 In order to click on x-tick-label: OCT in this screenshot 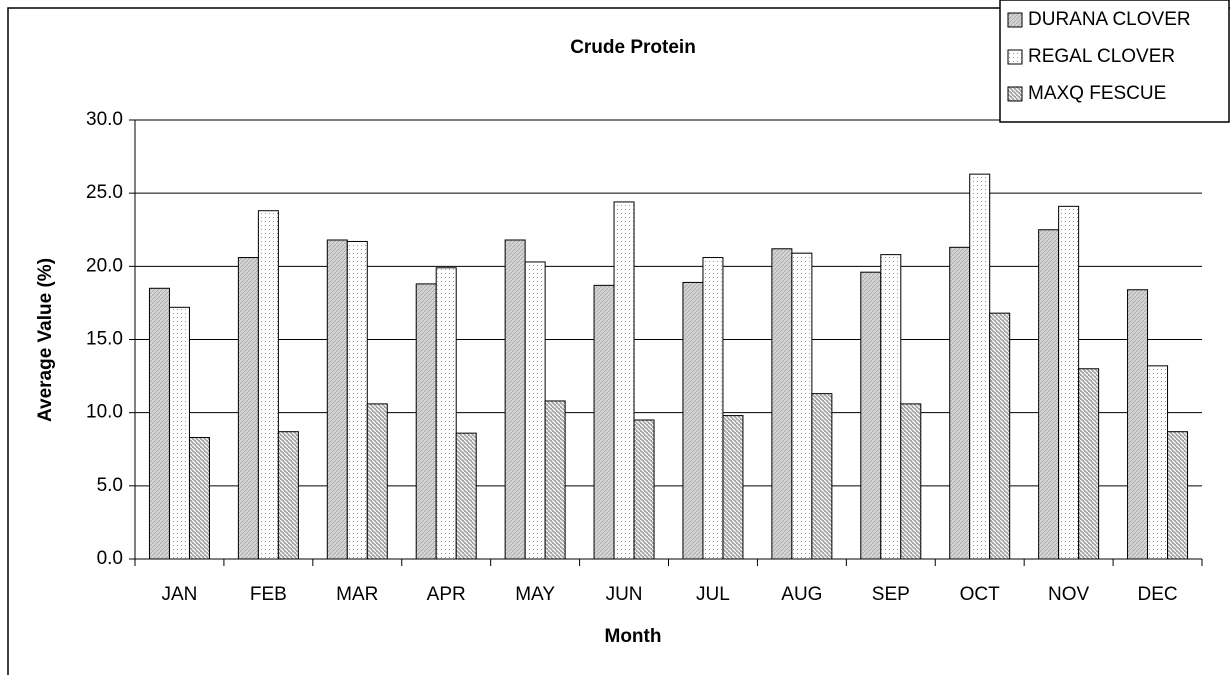, I will do `click(980, 594)`.